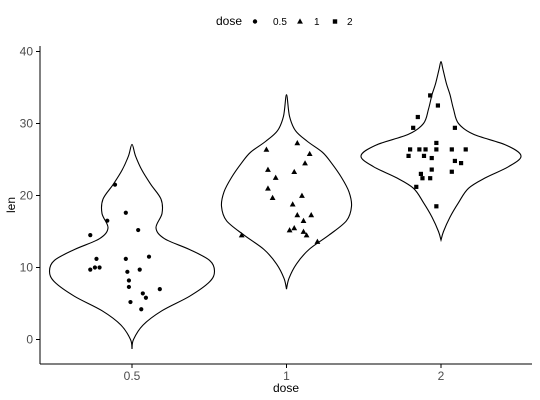 The image size is (540, 400). Describe the element at coordinates (280, 22) in the screenshot. I see `legend-label-0-5: 0.5` at that location.